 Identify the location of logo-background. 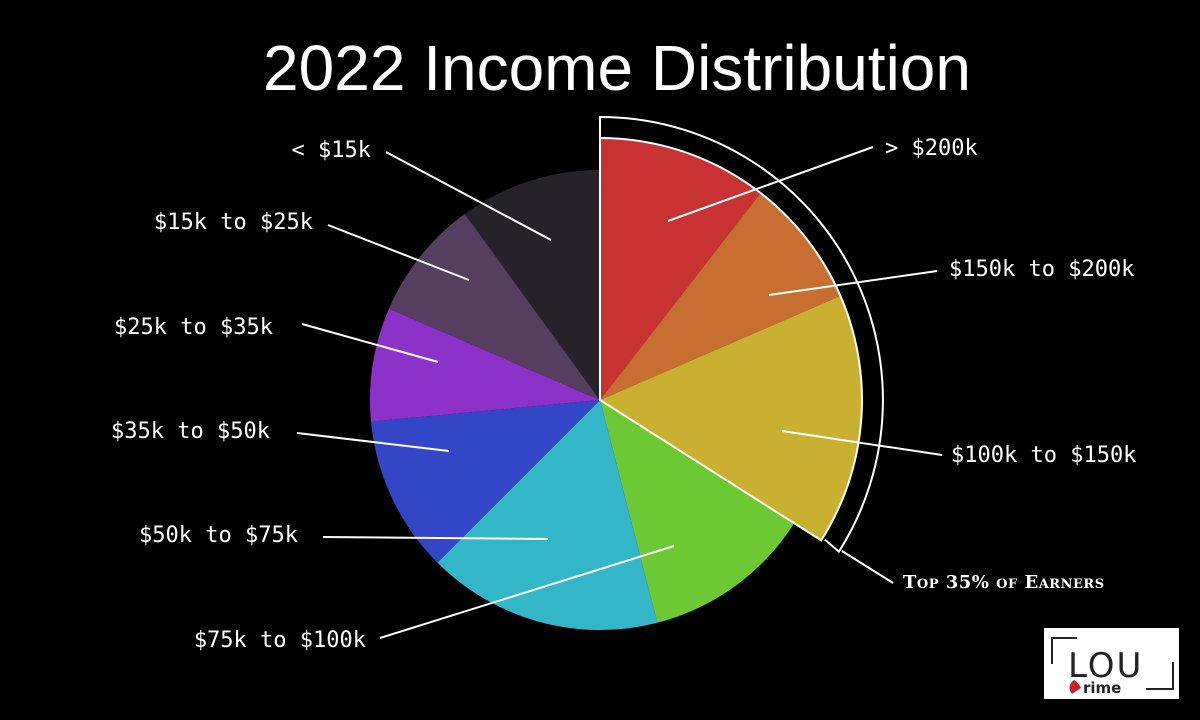
(1111, 663).